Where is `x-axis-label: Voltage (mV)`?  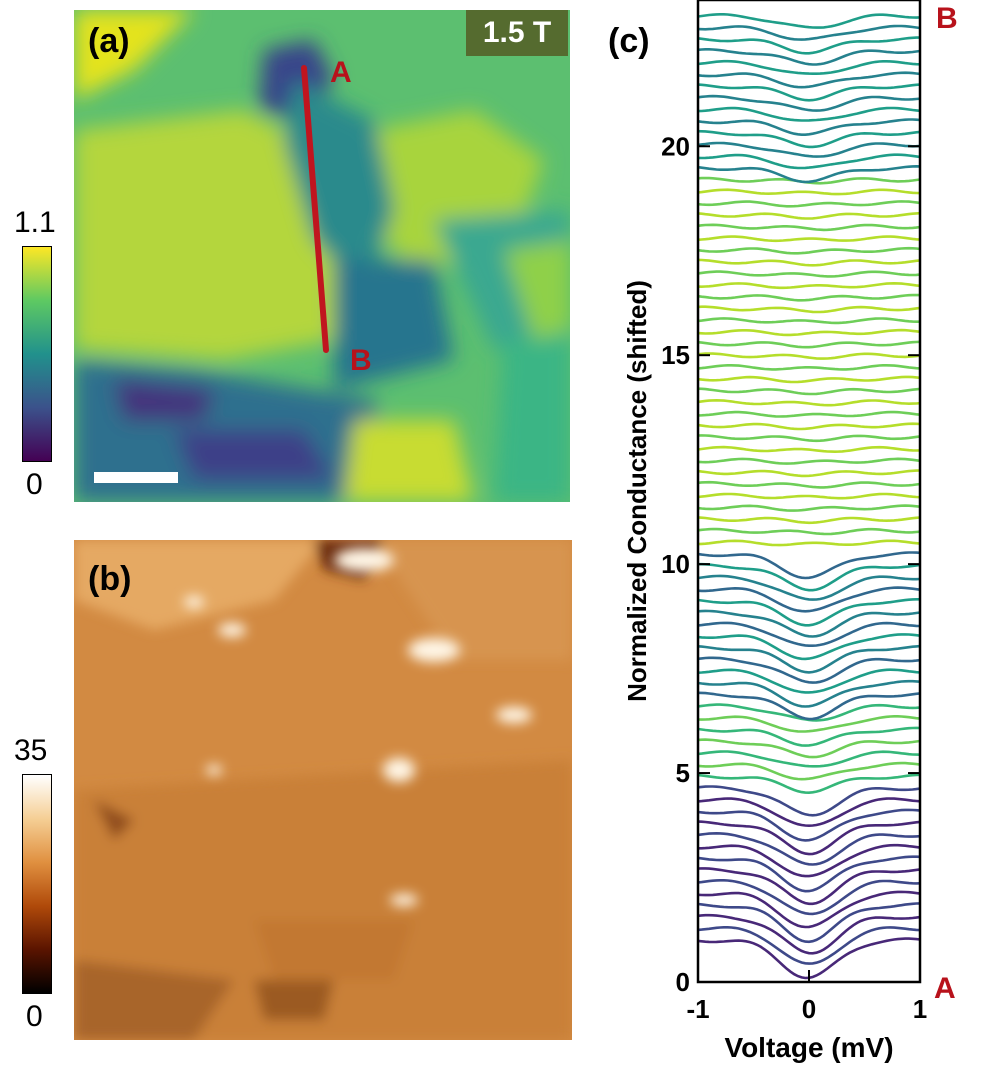
x-axis-label: Voltage (mV) is located at coordinates (808, 1047).